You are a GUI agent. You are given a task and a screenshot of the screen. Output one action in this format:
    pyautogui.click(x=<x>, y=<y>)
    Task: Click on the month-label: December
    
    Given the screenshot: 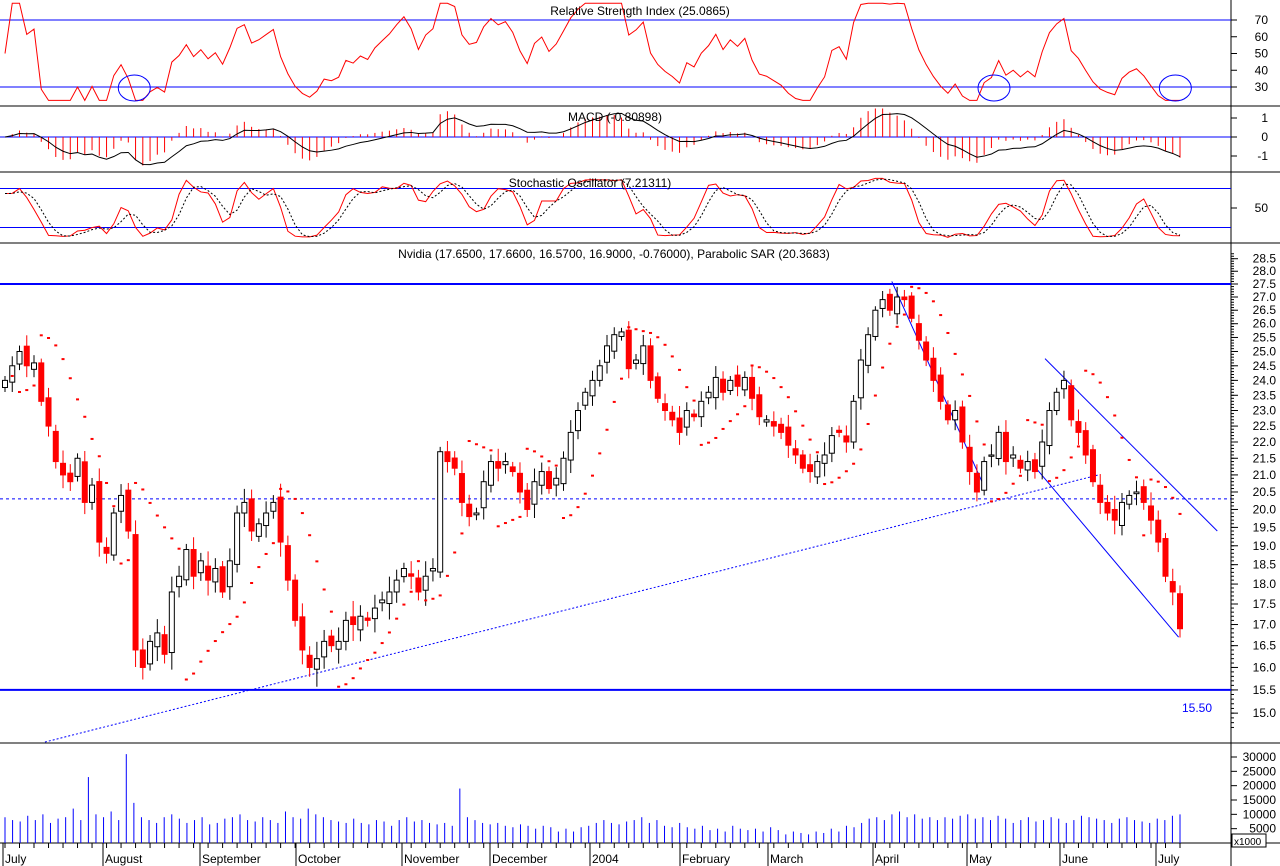 What is the action you would take?
    pyautogui.click(x=519, y=859)
    